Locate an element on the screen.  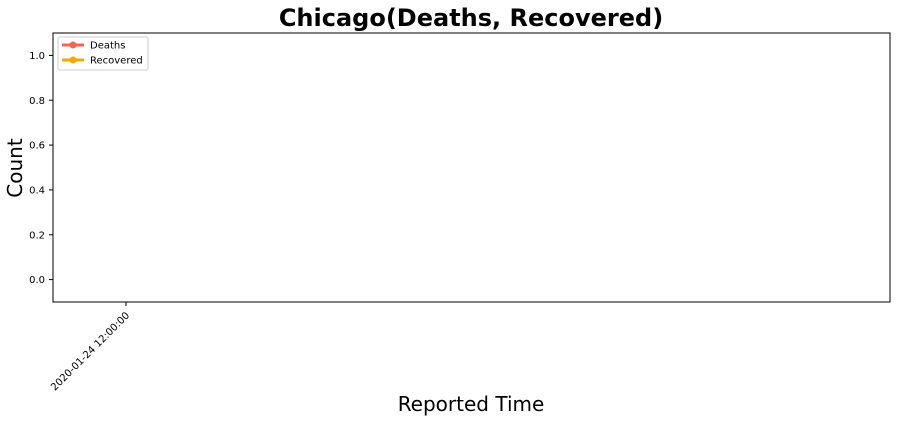
legend-label: Recovered is located at coordinates (116, 61).